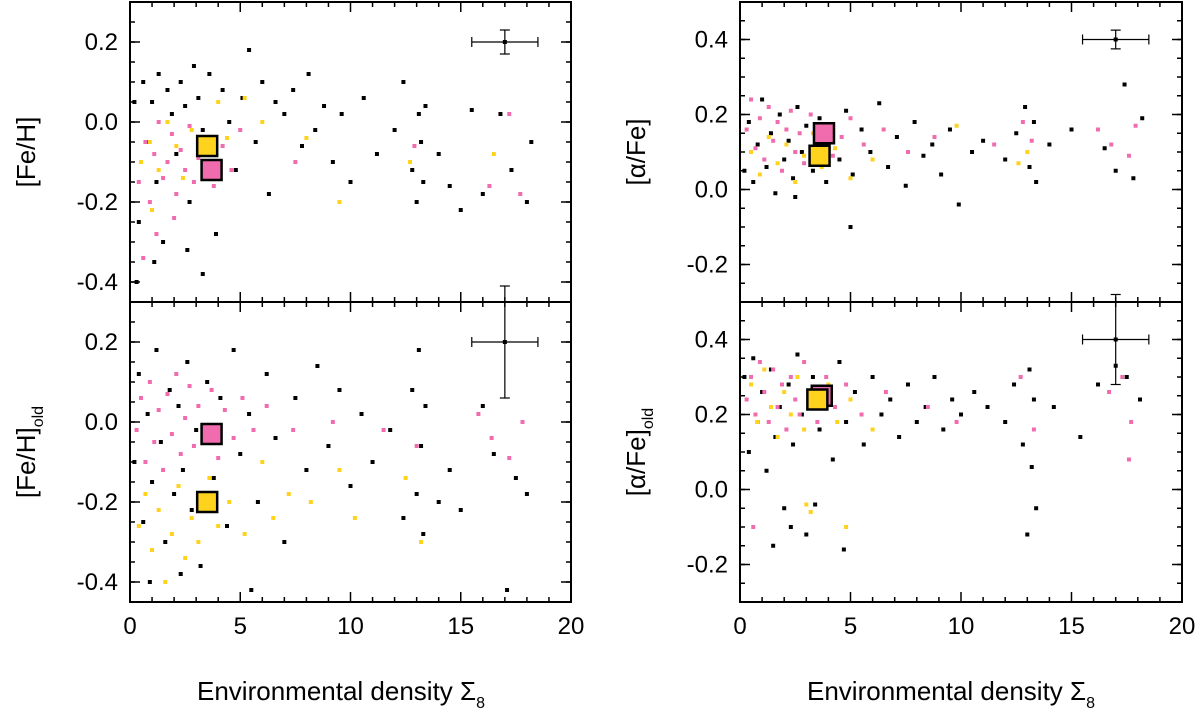 The height and width of the screenshot is (718, 1200). What do you see at coordinates (480, 703) in the screenshot?
I see `x-axis-title-left-sub: 8` at bounding box center [480, 703].